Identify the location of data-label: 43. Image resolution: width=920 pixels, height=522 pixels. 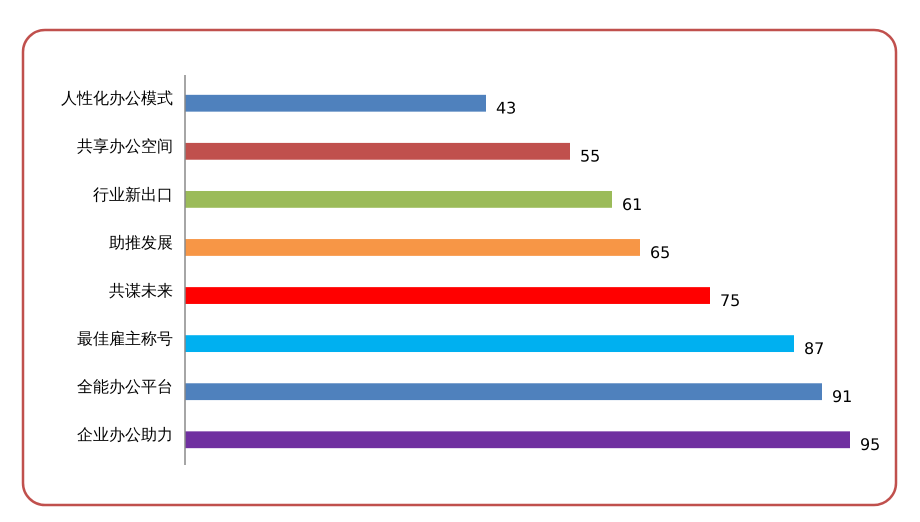
(506, 108).